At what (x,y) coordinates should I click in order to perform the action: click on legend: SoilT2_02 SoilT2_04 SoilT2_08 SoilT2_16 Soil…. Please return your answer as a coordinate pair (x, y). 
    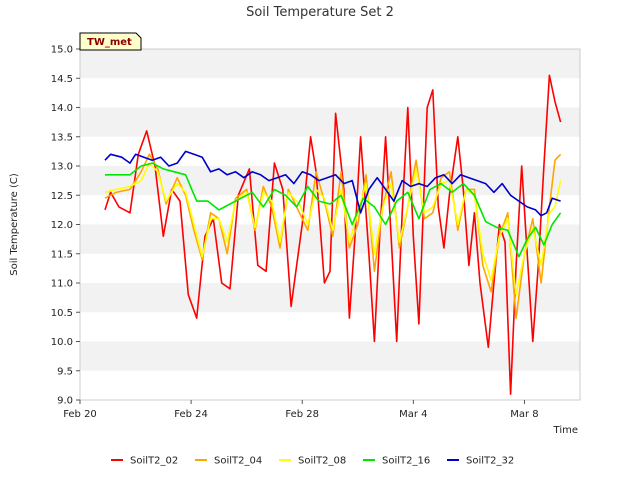
    Looking at the image, I should click on (312, 461).